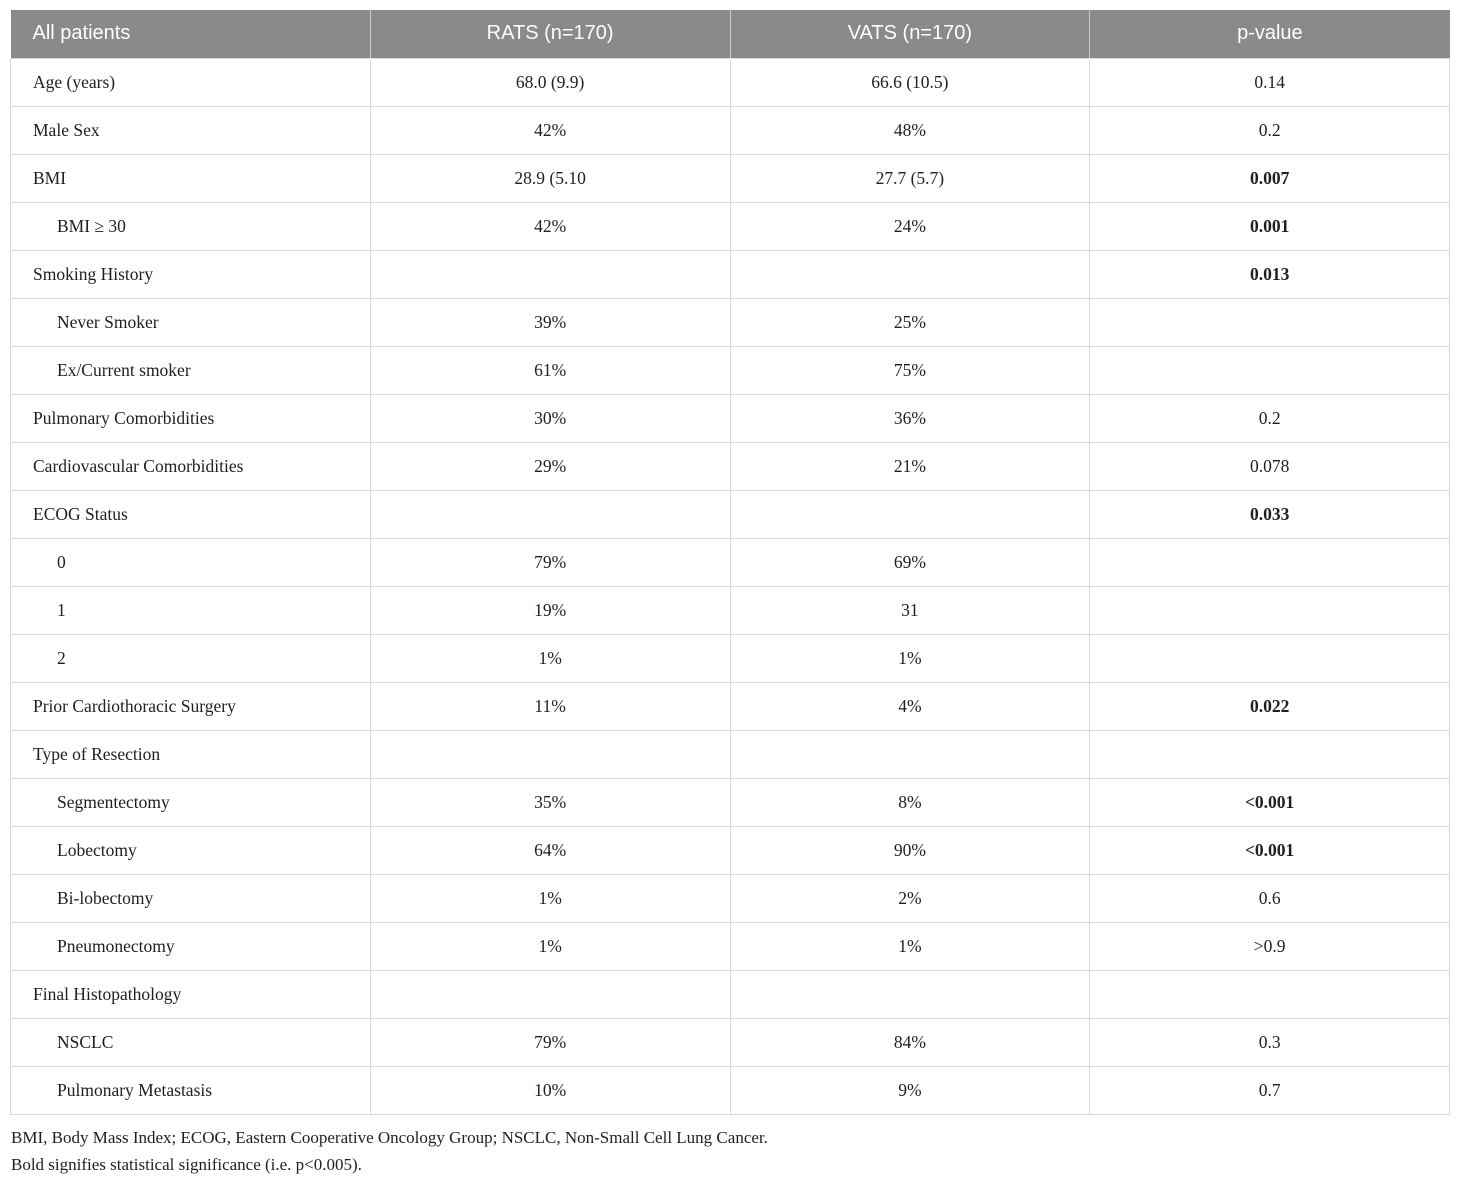  I want to click on p-value: 0.078, so click(1269, 466).